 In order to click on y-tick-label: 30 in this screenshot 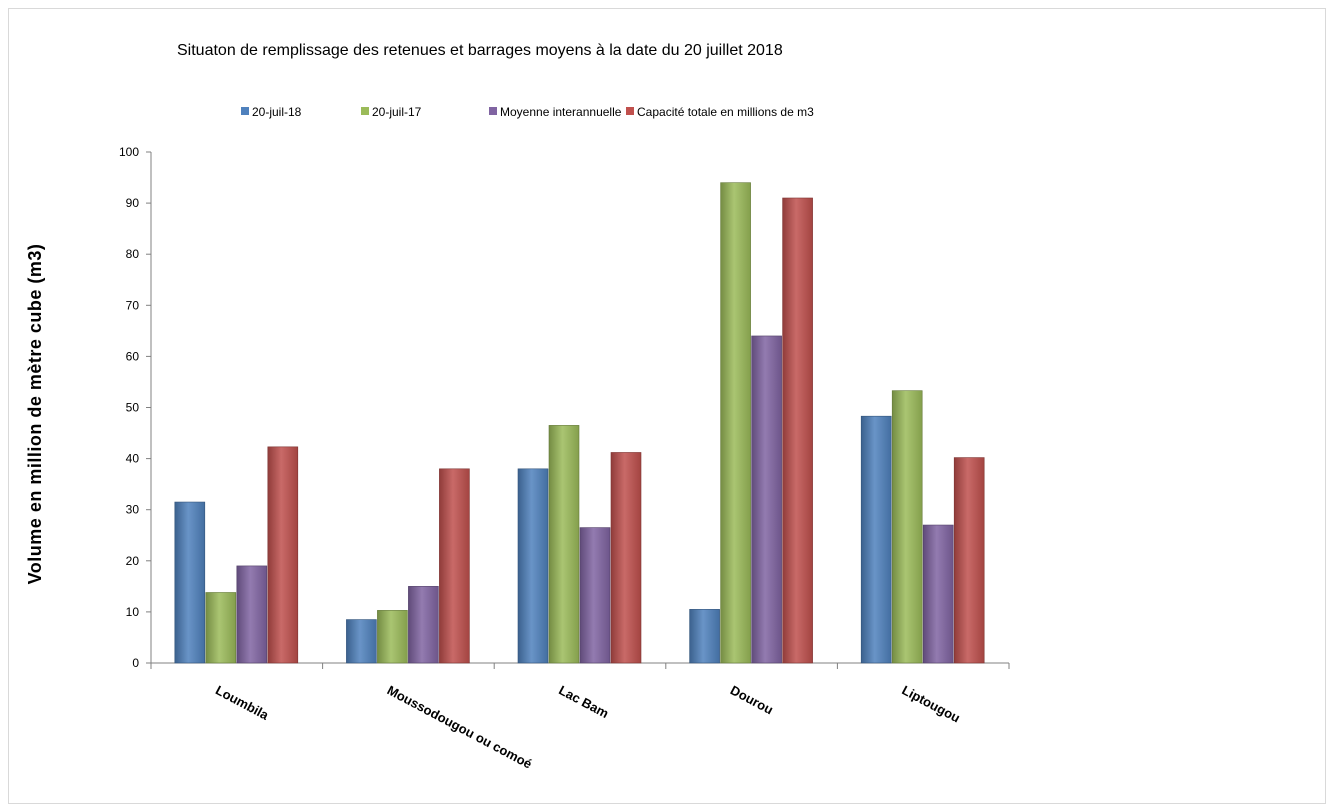, I will do `click(133, 510)`.